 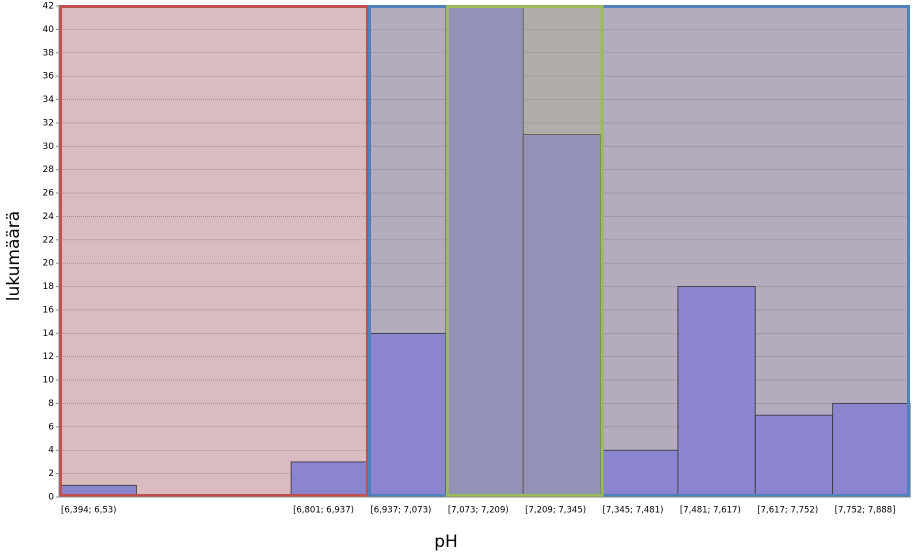 I want to click on x-tick-label: [7,209; 7,345), so click(x=555, y=511).